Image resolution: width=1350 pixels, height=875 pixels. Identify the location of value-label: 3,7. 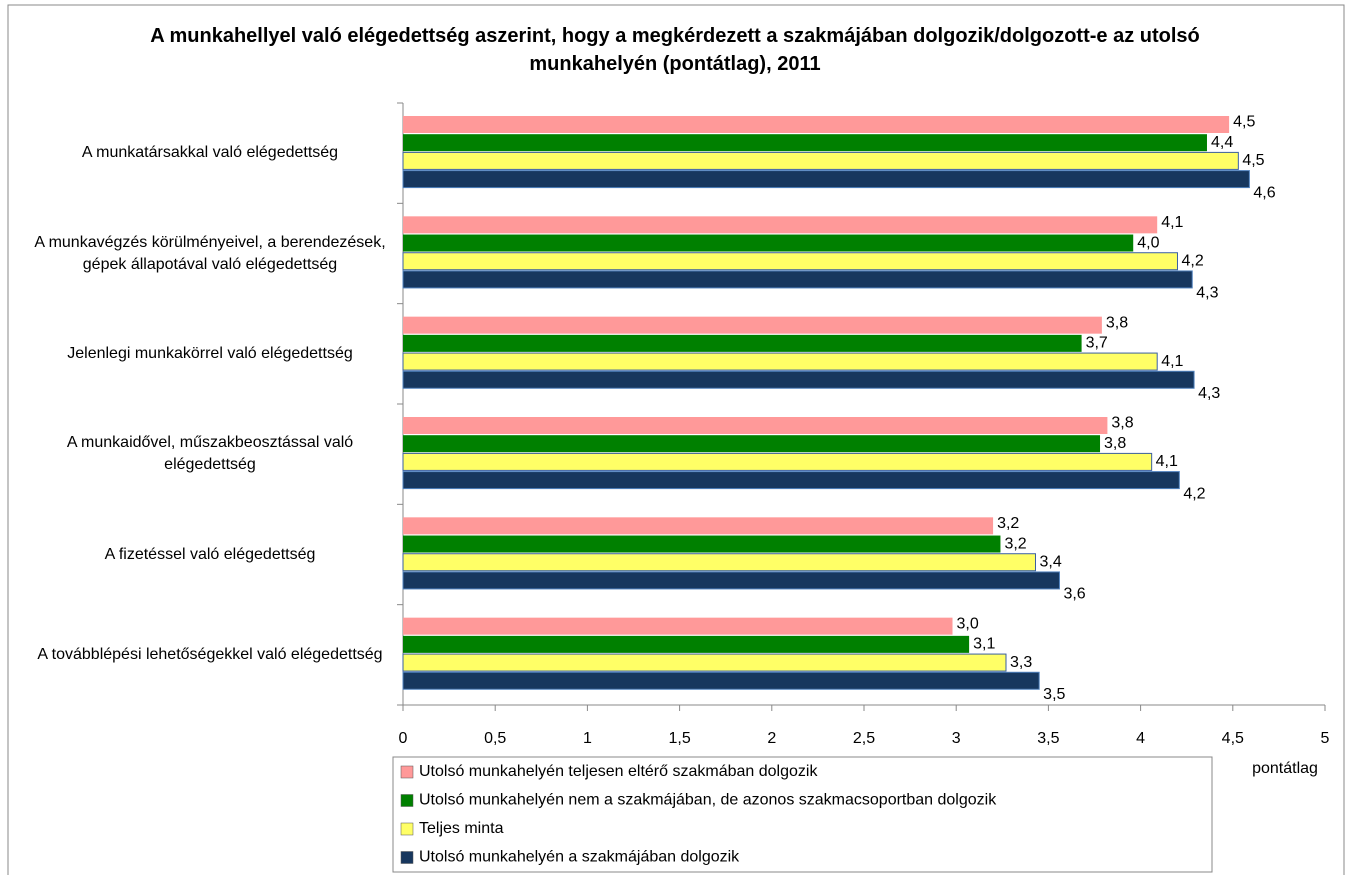
(1097, 343).